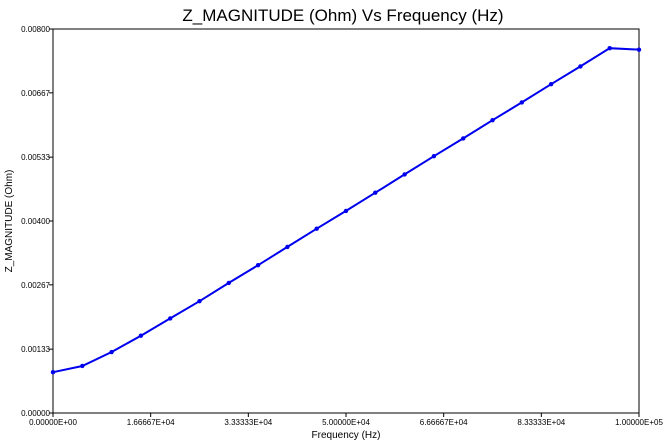 Image resolution: width=667 pixels, height=444 pixels. Describe the element at coordinates (53, 422) in the screenshot. I see `x-tick-label: 0.00000E+00` at that location.